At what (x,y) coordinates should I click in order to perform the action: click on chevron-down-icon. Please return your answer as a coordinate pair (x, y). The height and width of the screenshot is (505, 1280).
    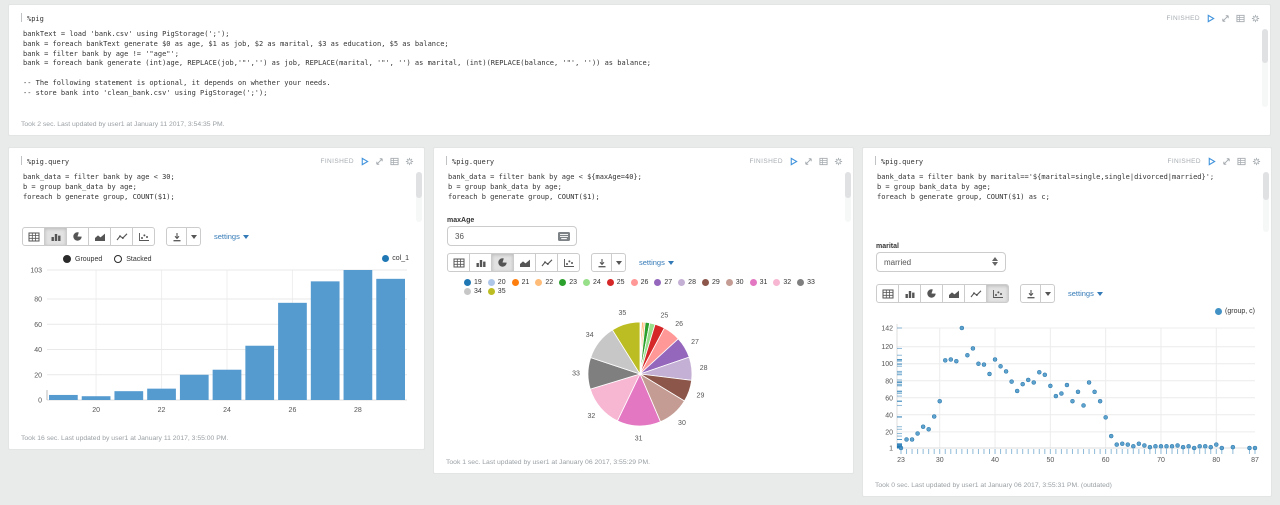
    Looking at the image, I should click on (245, 236).